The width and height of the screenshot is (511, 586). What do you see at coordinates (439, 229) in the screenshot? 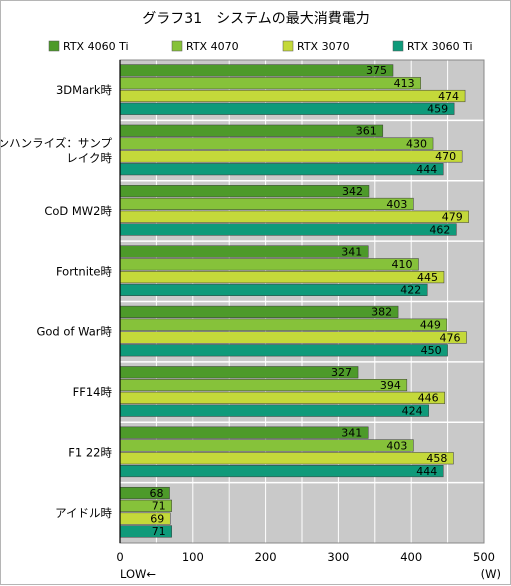
I see `bar-value-label: 462` at bounding box center [439, 229].